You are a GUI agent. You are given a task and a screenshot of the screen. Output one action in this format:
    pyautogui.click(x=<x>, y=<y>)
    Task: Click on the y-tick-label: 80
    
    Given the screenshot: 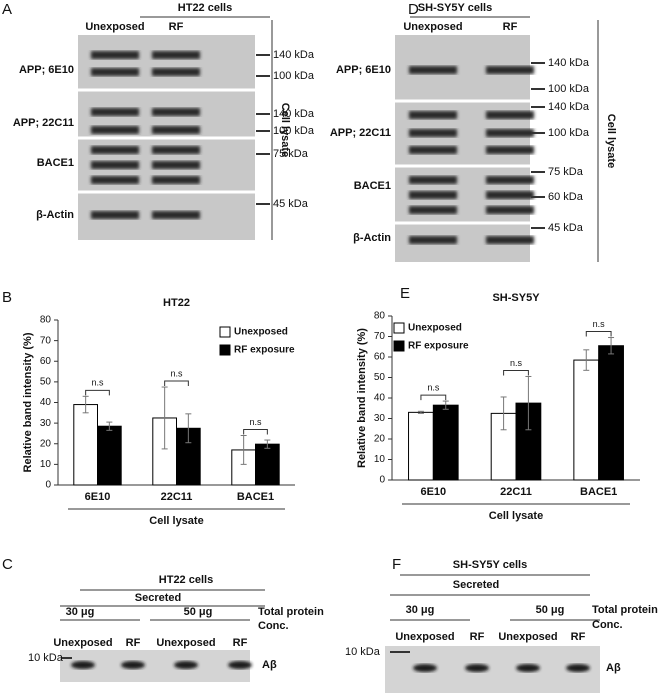 What is the action you would take?
    pyautogui.click(x=46, y=320)
    